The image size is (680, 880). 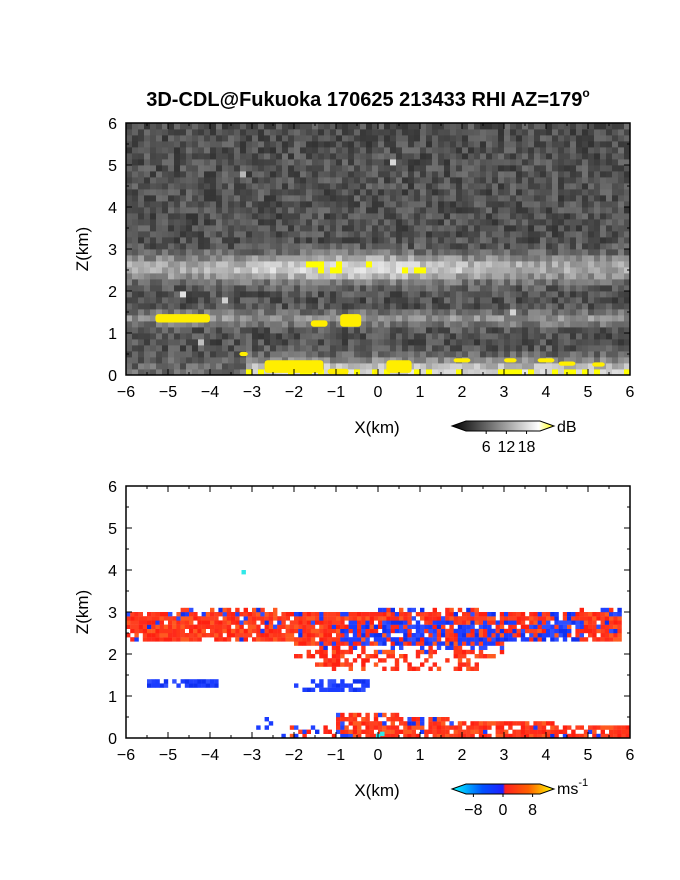 What do you see at coordinates (364, 100) in the screenshot?
I see `title-text: 3D-CDL@Fukuoka 170625 213433 RHI AZ=179` at bounding box center [364, 100].